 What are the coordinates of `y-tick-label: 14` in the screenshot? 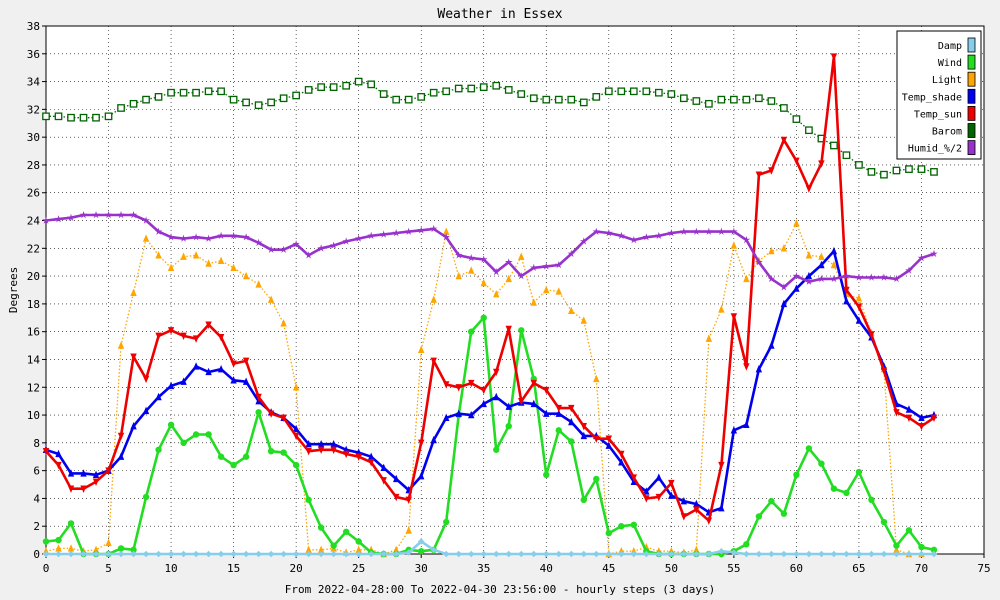 It's located at (34, 359).